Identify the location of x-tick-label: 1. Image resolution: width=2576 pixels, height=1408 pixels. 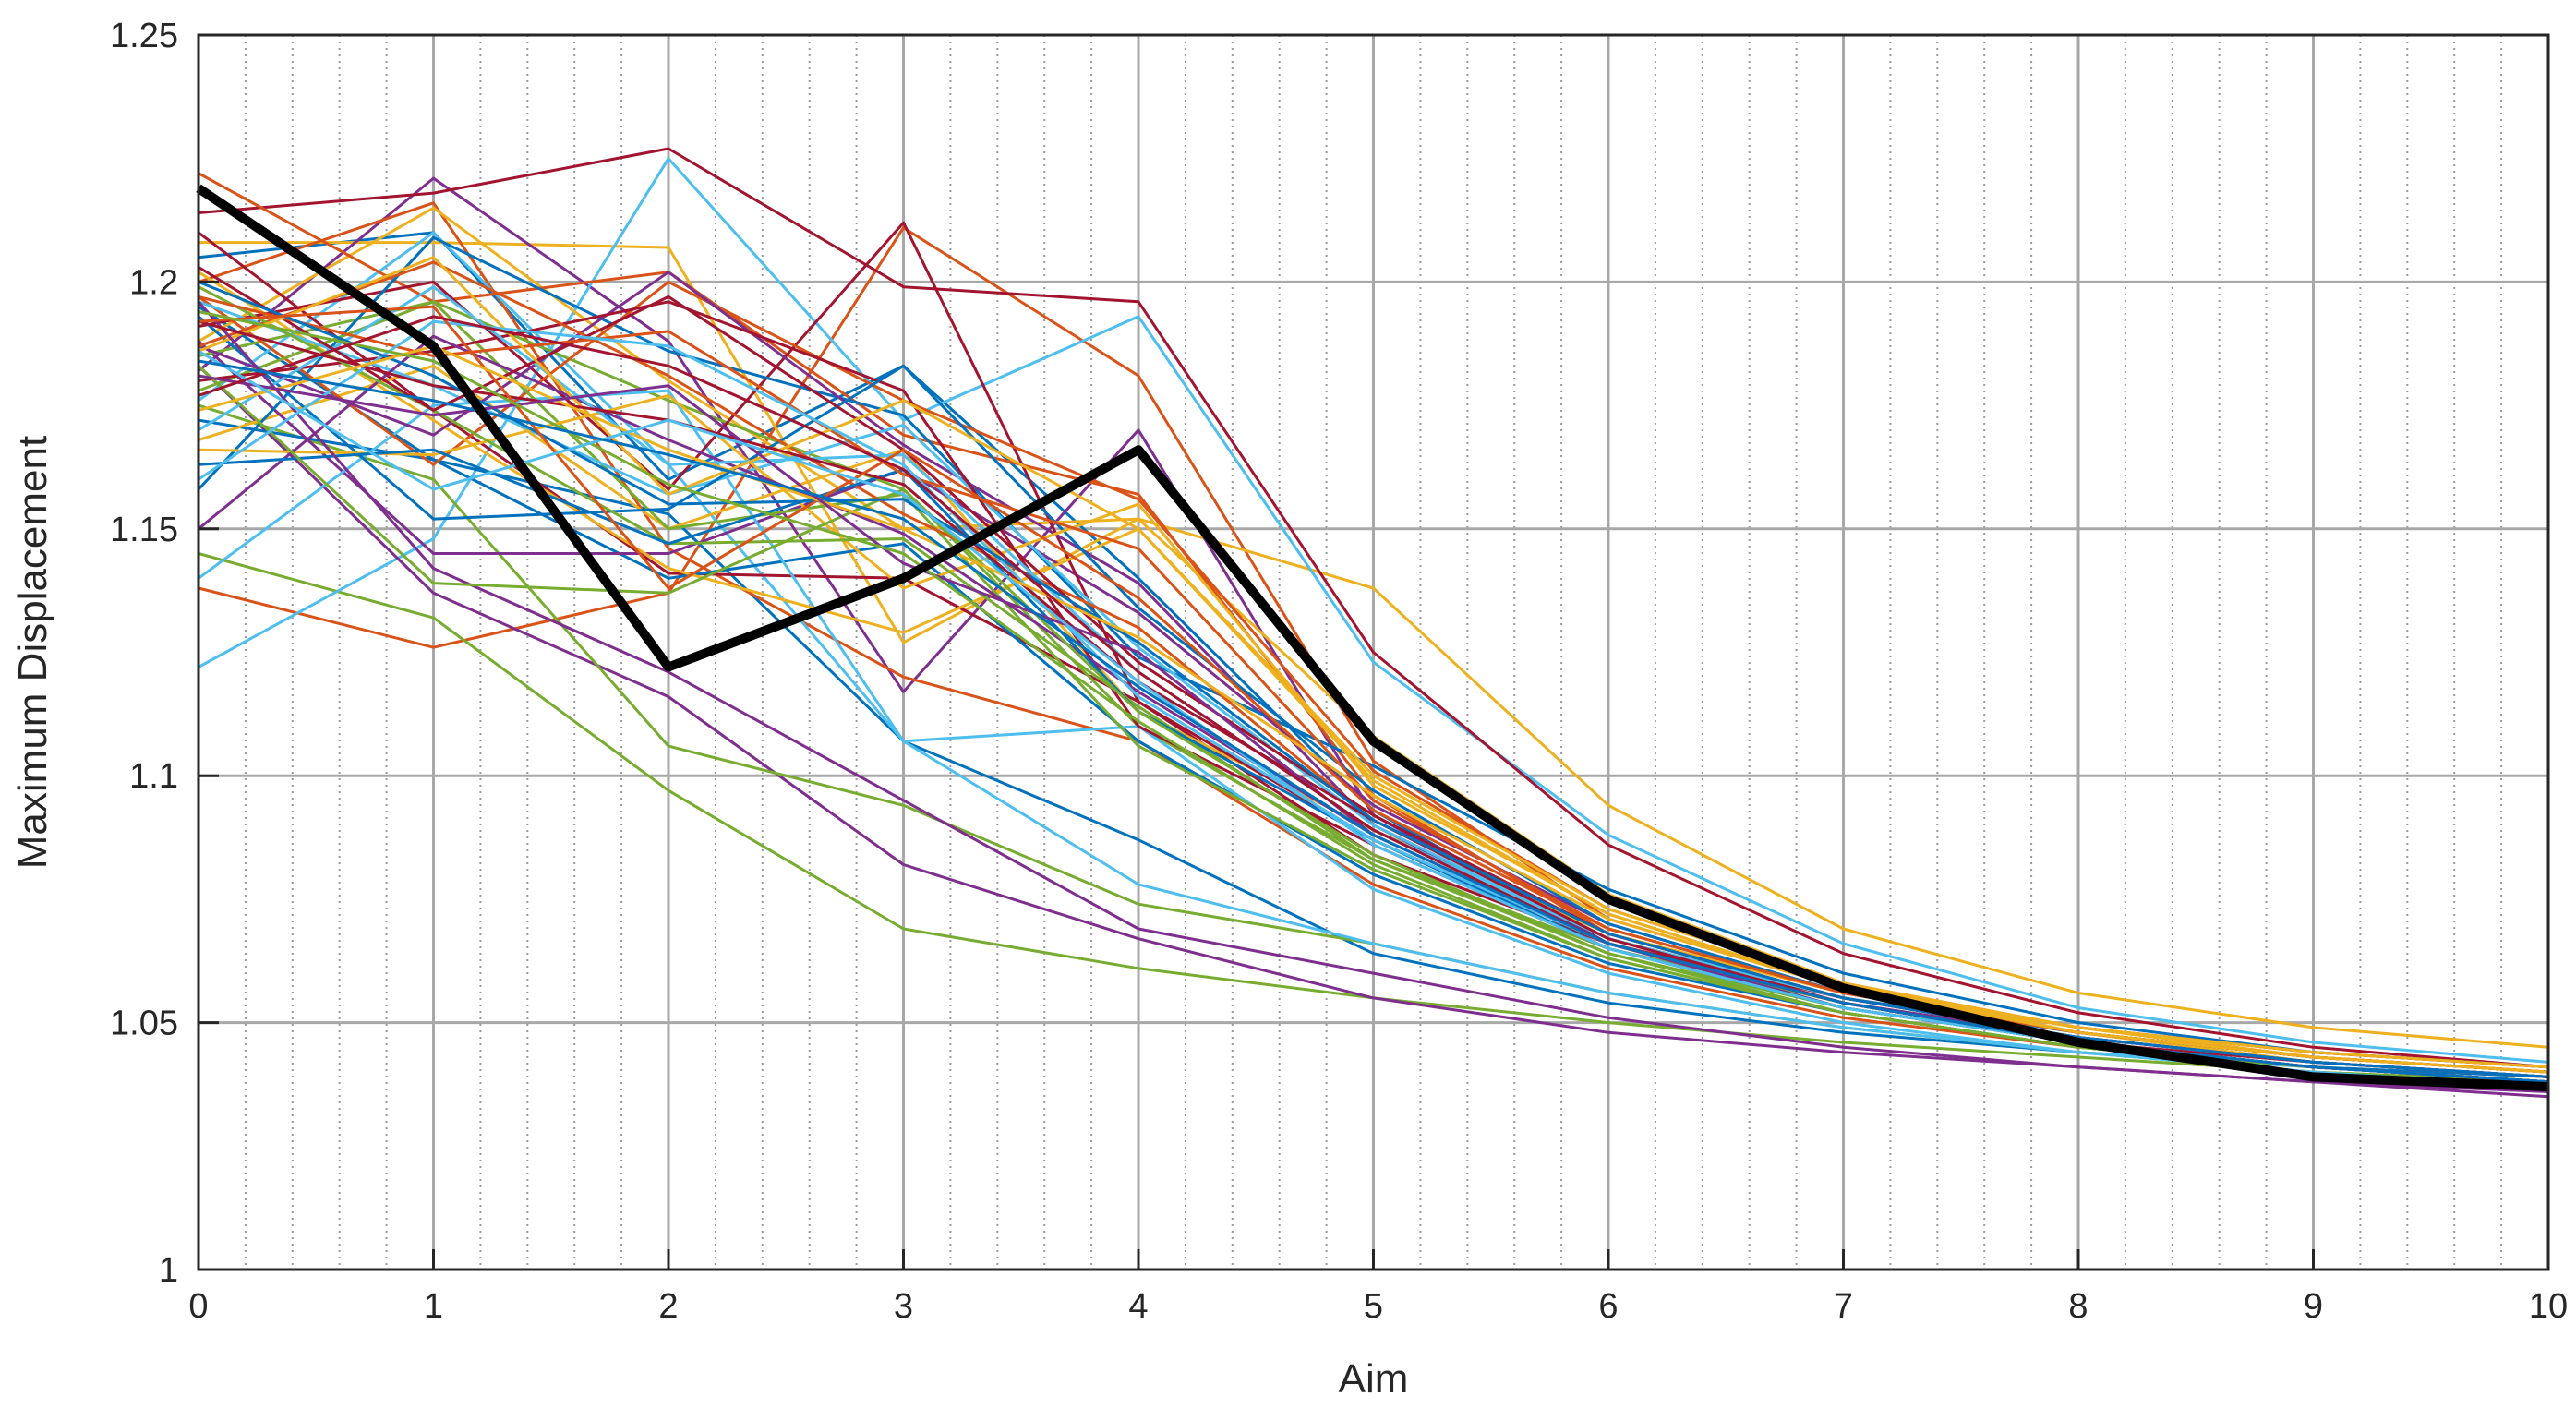
(433, 1306).